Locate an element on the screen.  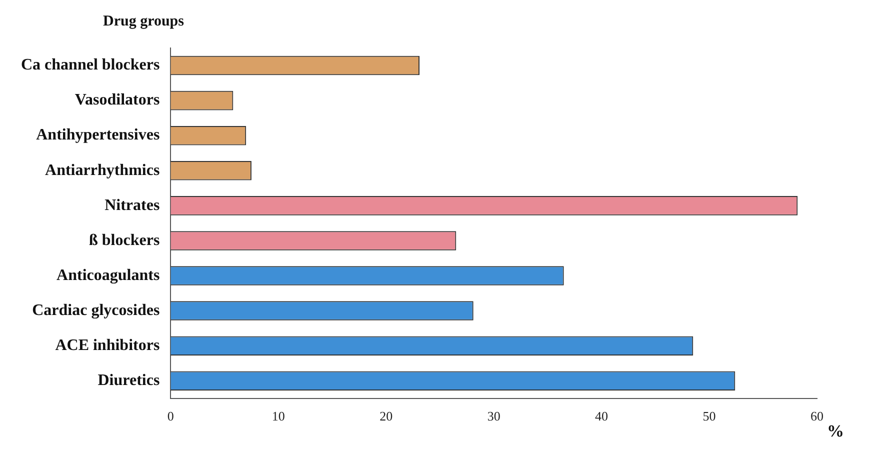
y-tick-label: Diuretics is located at coordinates (129, 381).